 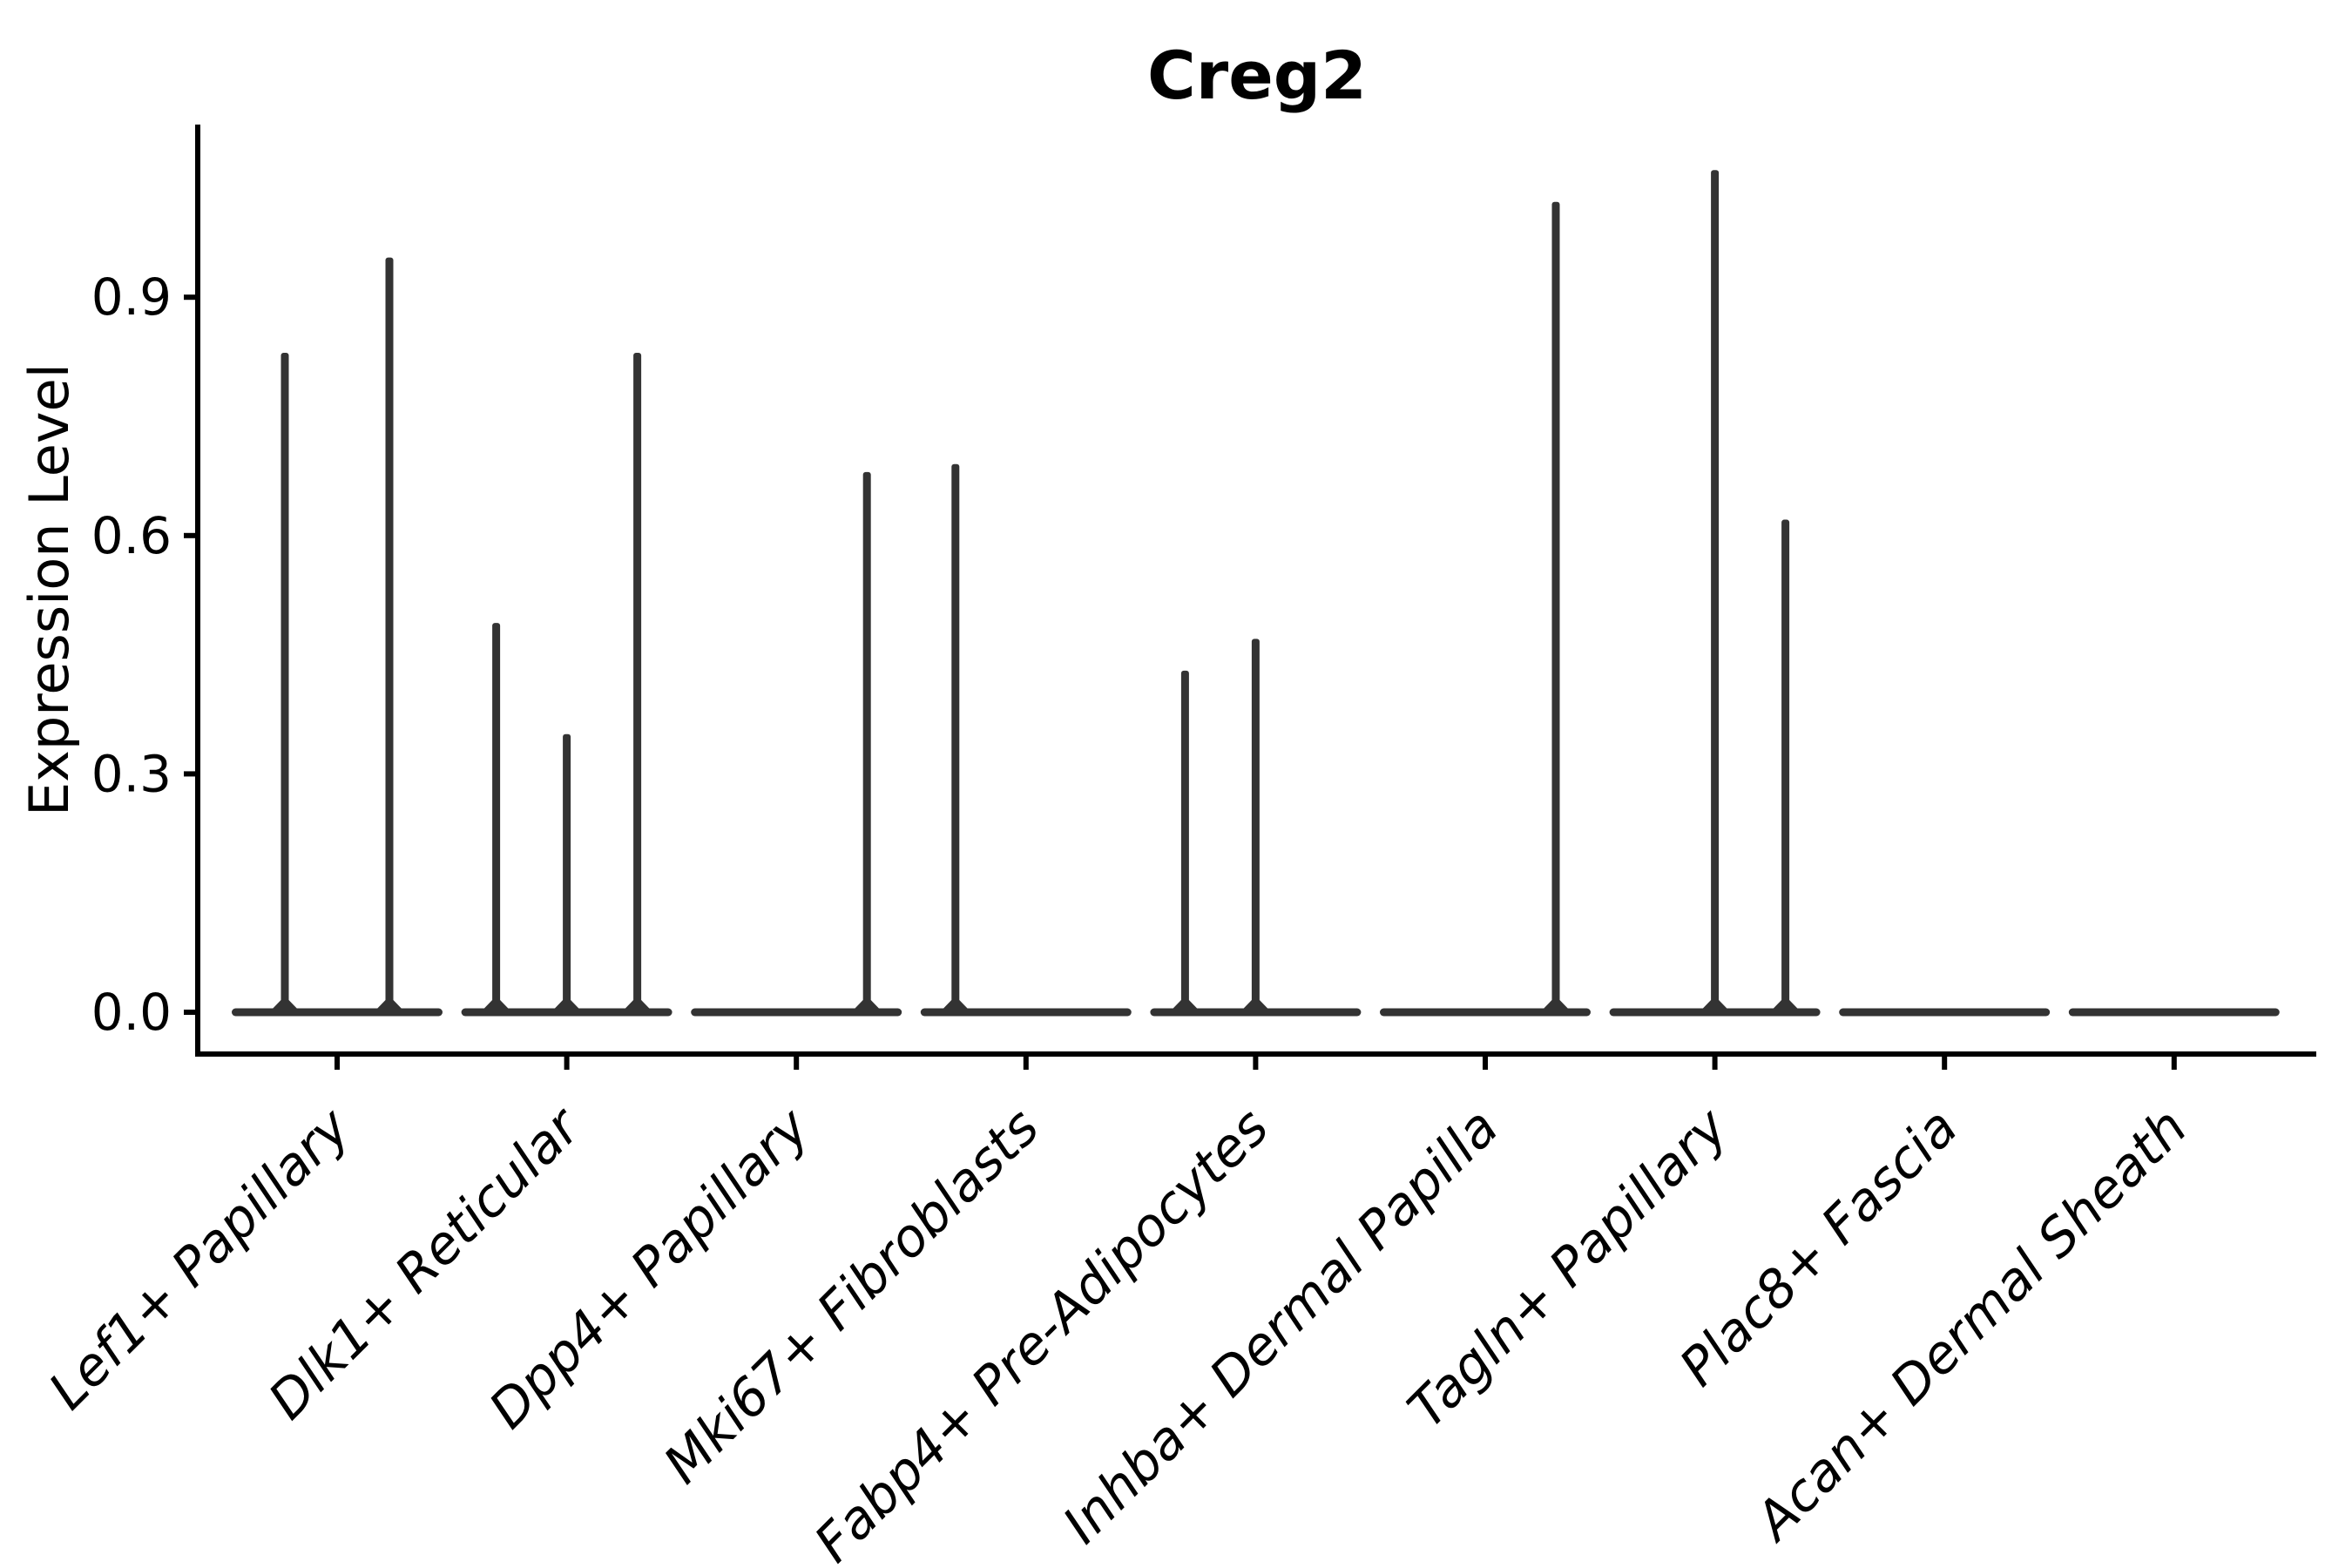 I want to click on x-tick-label: Fabp4+ Pre-Adipocytes, so click(x=1042, y=1332).